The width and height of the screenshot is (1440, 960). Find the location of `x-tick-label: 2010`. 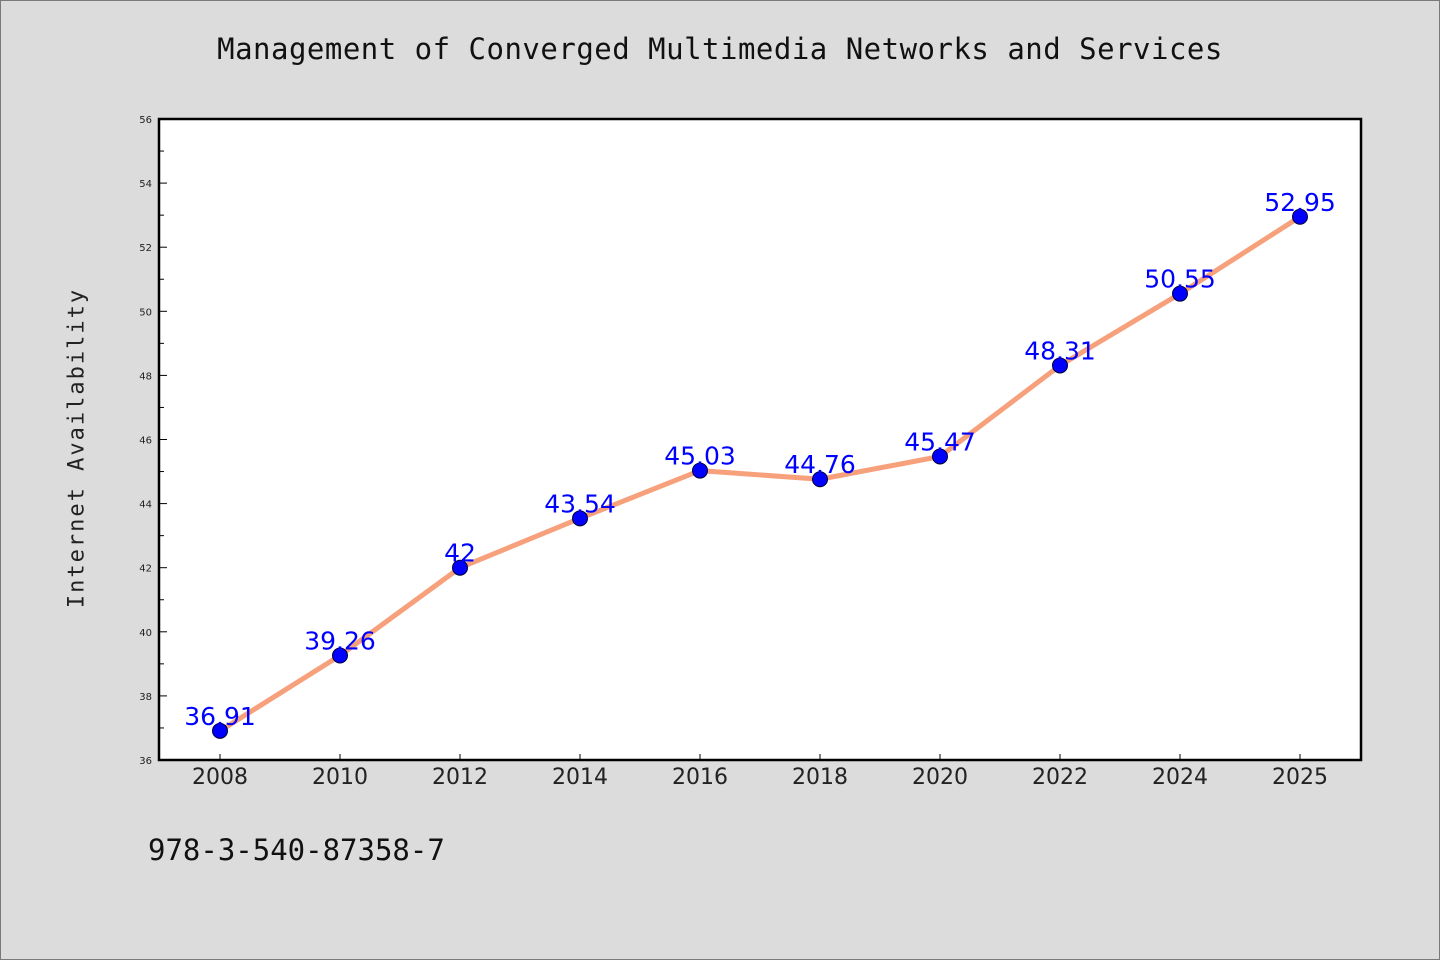

x-tick-label: 2010 is located at coordinates (340, 777).